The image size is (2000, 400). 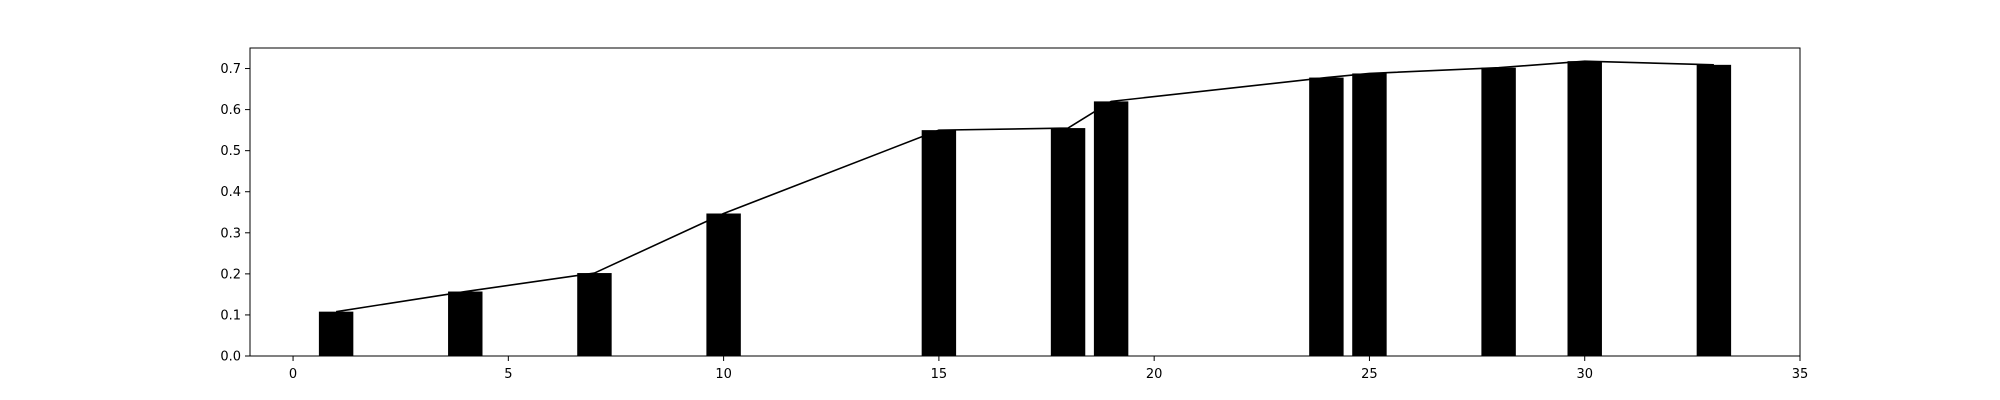 What do you see at coordinates (1369, 374) in the screenshot?
I see `x-tick-label: 25` at bounding box center [1369, 374].